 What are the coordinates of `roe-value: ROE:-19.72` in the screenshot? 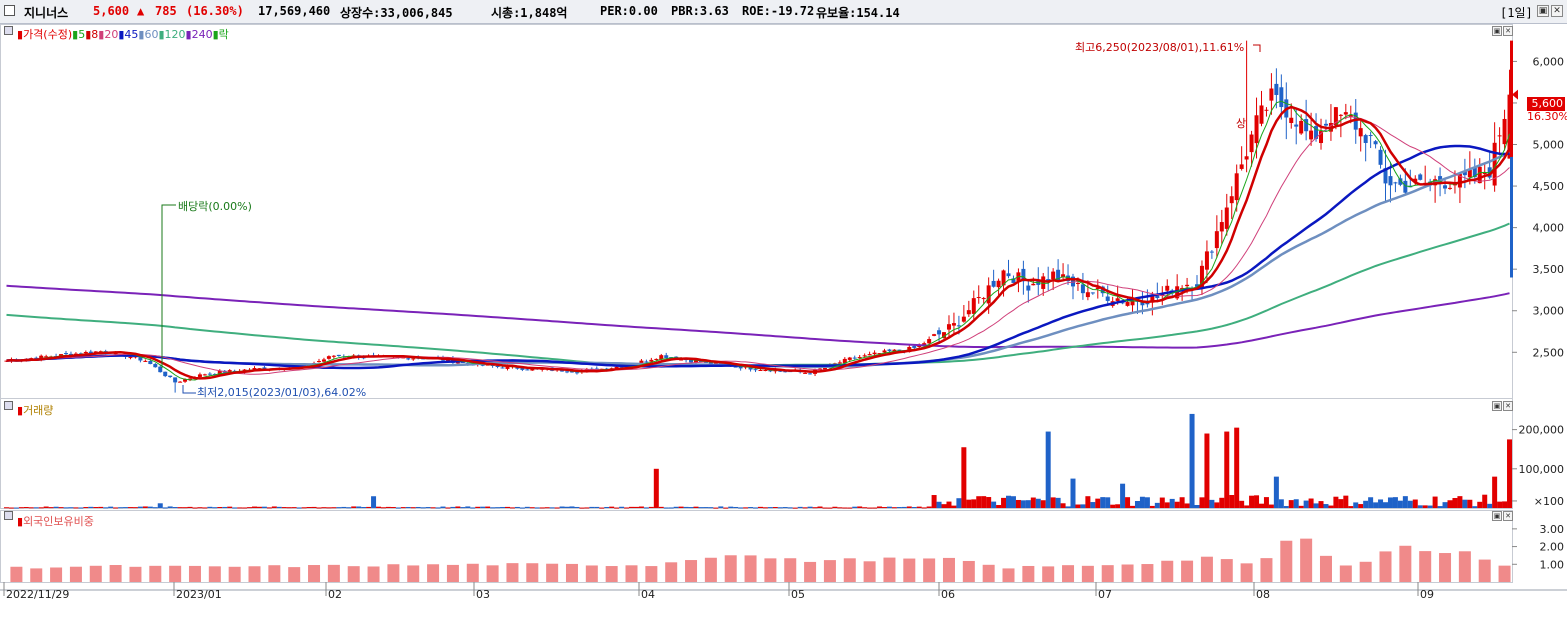 It's located at (778, 11).